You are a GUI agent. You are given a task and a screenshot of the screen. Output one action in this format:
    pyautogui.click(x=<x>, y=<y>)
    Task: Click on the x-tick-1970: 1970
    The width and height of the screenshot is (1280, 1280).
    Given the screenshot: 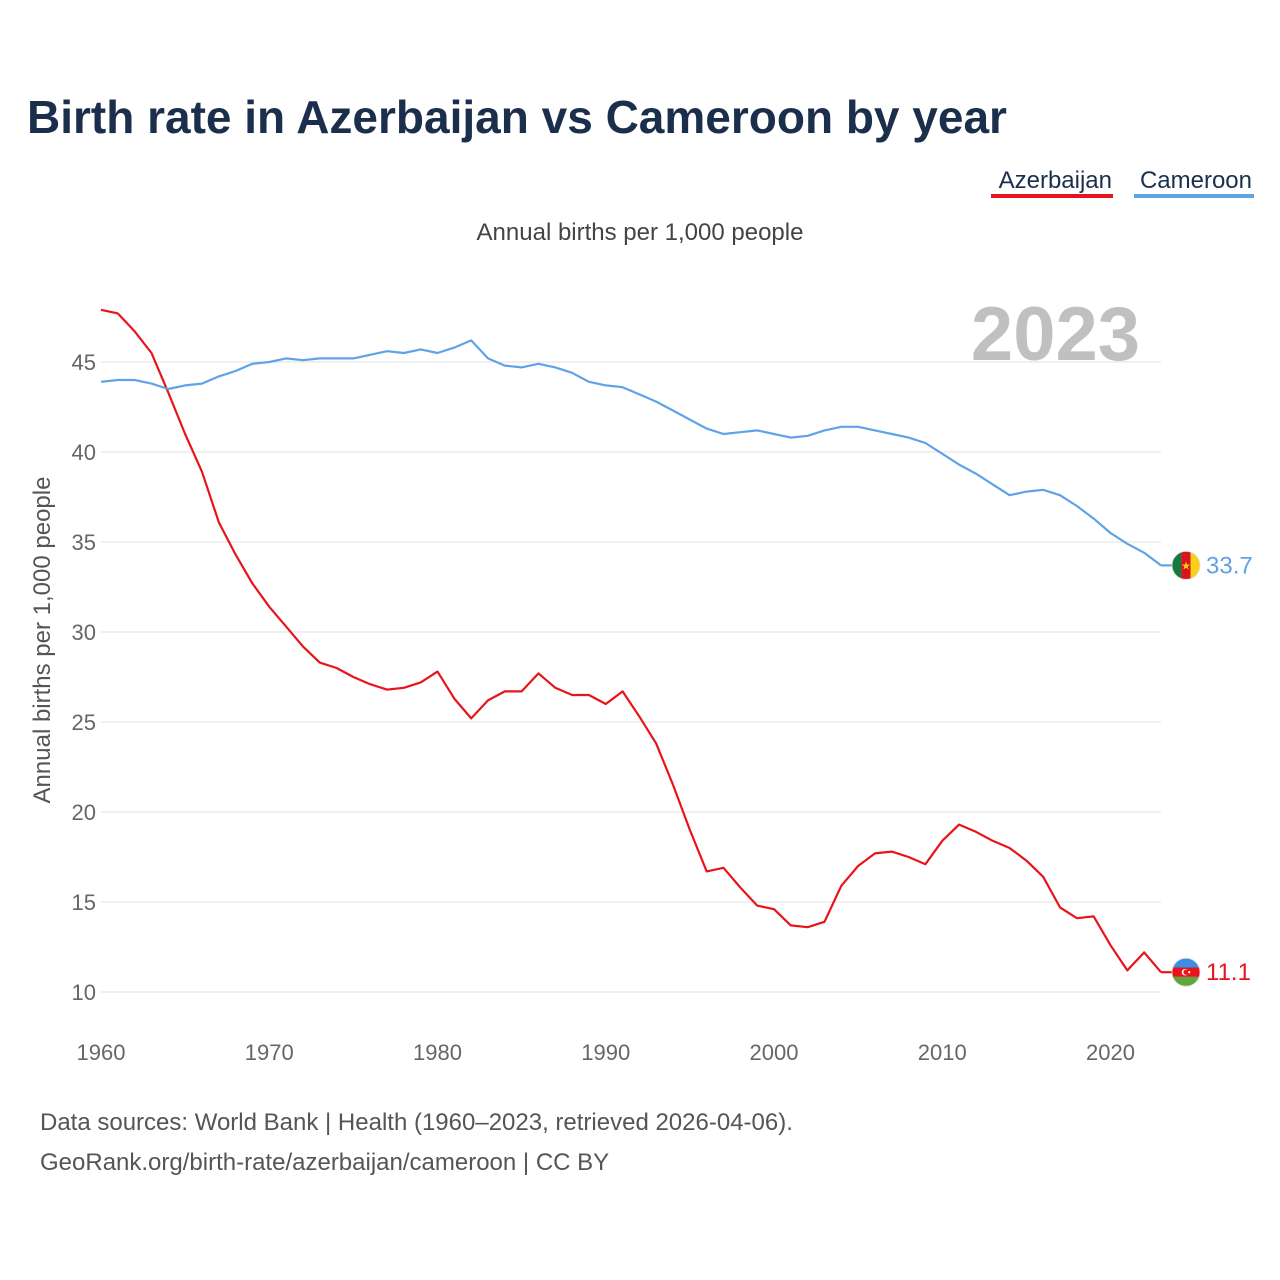 What is the action you would take?
    pyautogui.click(x=269, y=1052)
    